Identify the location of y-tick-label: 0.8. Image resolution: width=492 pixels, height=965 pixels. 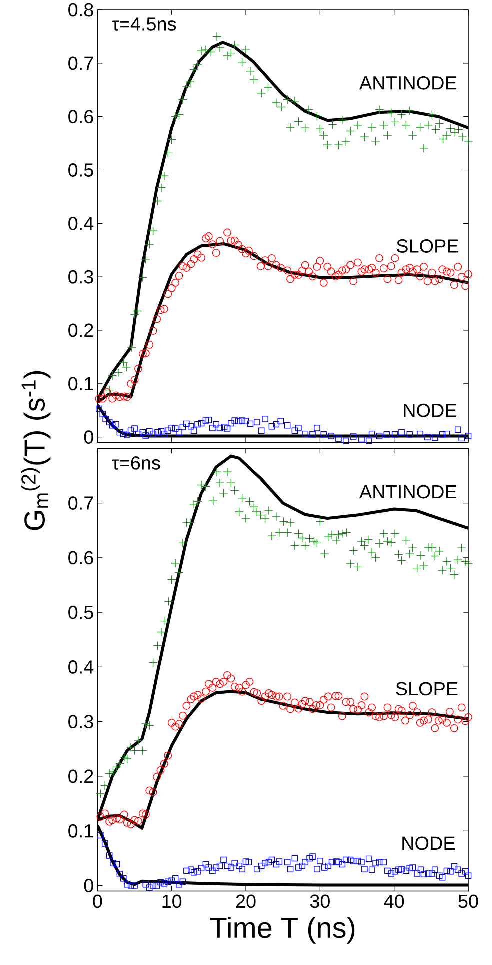
(81, 10).